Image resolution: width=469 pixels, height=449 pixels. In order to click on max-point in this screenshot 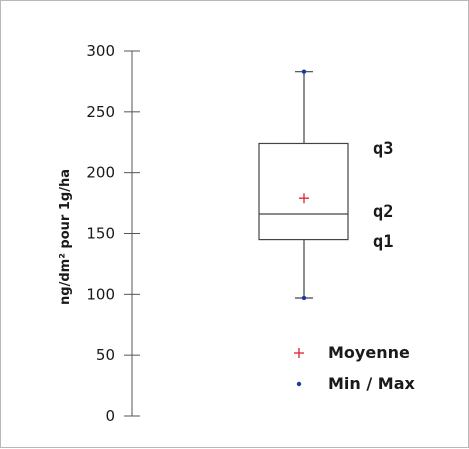, I will do `click(304, 71)`.